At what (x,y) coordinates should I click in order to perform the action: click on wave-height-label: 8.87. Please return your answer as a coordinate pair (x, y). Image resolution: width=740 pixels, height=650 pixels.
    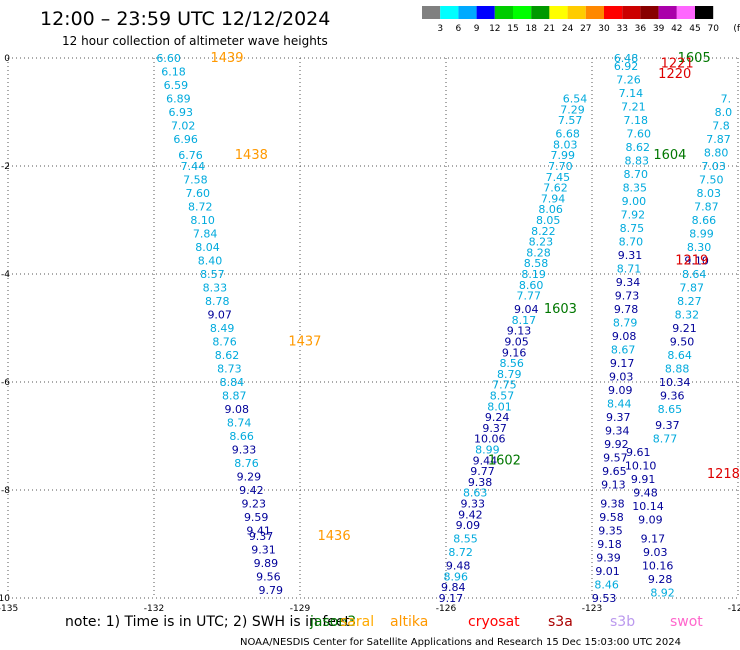
    Looking at the image, I should click on (234, 396).